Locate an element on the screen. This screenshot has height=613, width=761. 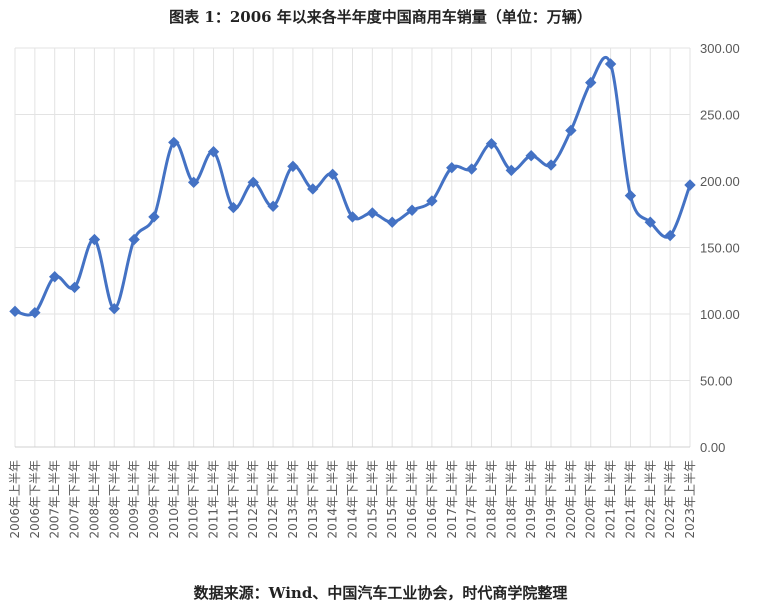
x-tick-label: 2021年上半年 is located at coordinates (611, 499).